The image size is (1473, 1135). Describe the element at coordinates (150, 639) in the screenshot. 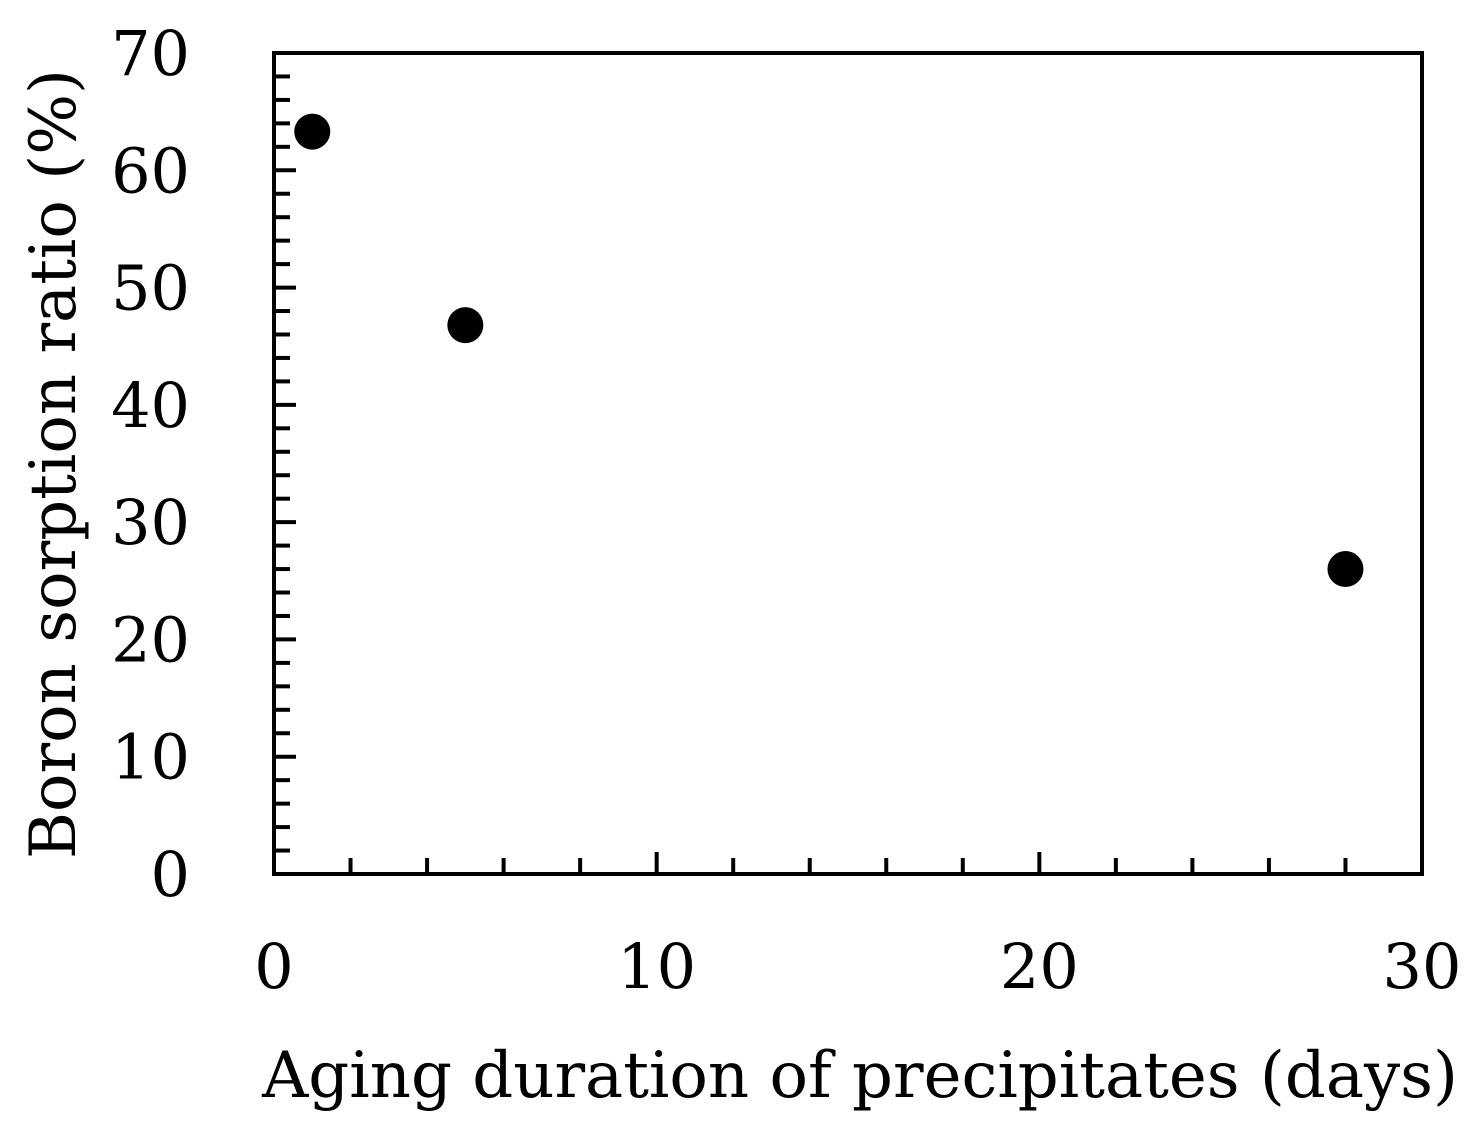

I see `y-tick-label: 20` at that location.